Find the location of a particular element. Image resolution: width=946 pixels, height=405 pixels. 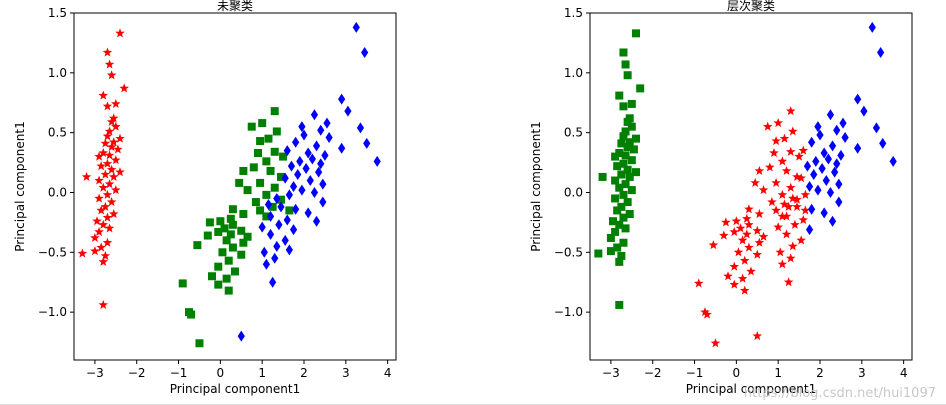

x-tick-label: 2 is located at coordinates (820, 373).